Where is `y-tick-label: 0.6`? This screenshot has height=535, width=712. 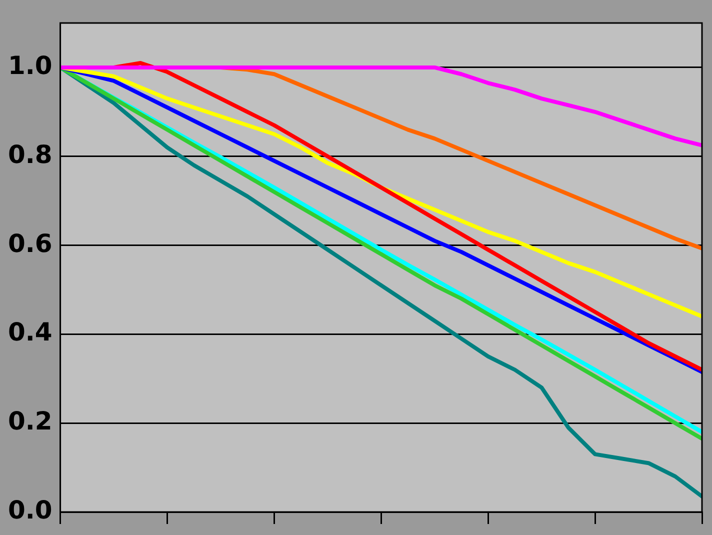 y-tick-label: 0.6 is located at coordinates (30, 243).